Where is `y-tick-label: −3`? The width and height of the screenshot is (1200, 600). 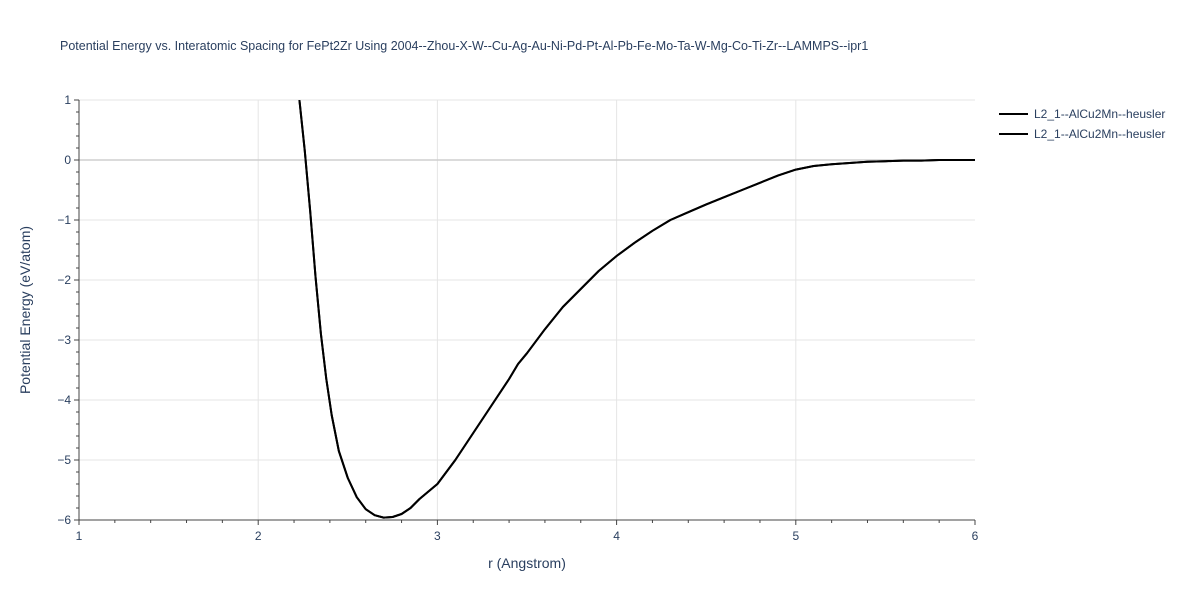
y-tick-label: −3 is located at coordinates (64, 340).